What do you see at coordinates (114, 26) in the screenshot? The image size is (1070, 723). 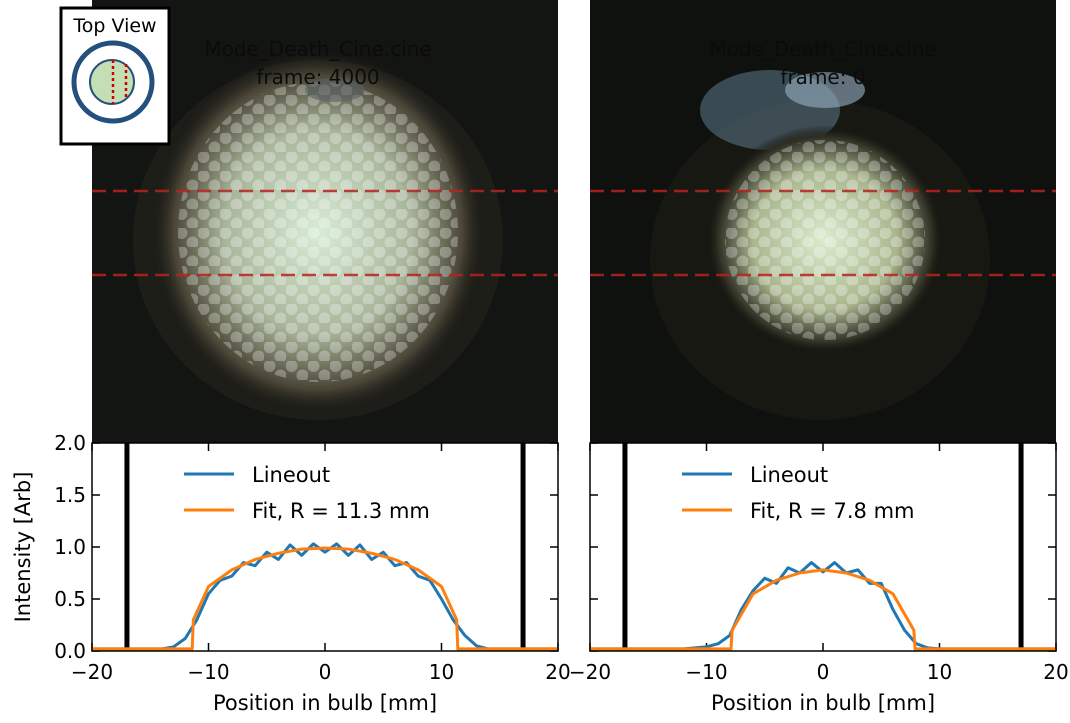 I see `inset-title: Top View` at bounding box center [114, 26].